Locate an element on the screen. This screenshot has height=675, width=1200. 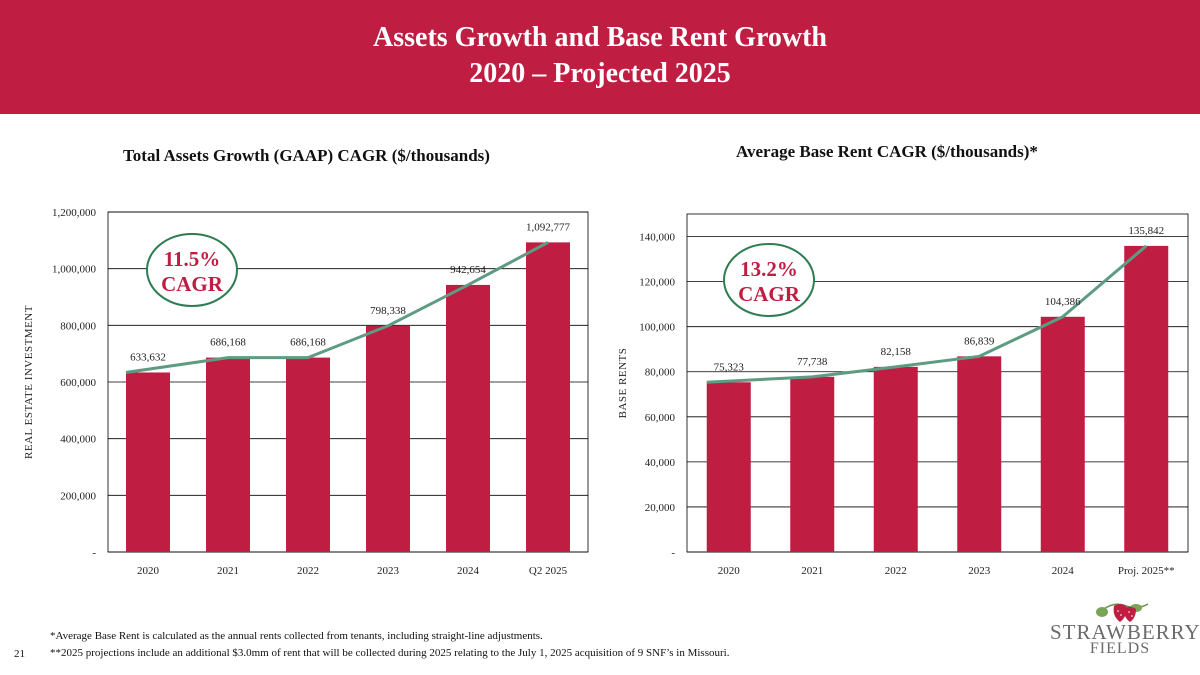
data-label: 104,386 is located at coordinates (1063, 302).